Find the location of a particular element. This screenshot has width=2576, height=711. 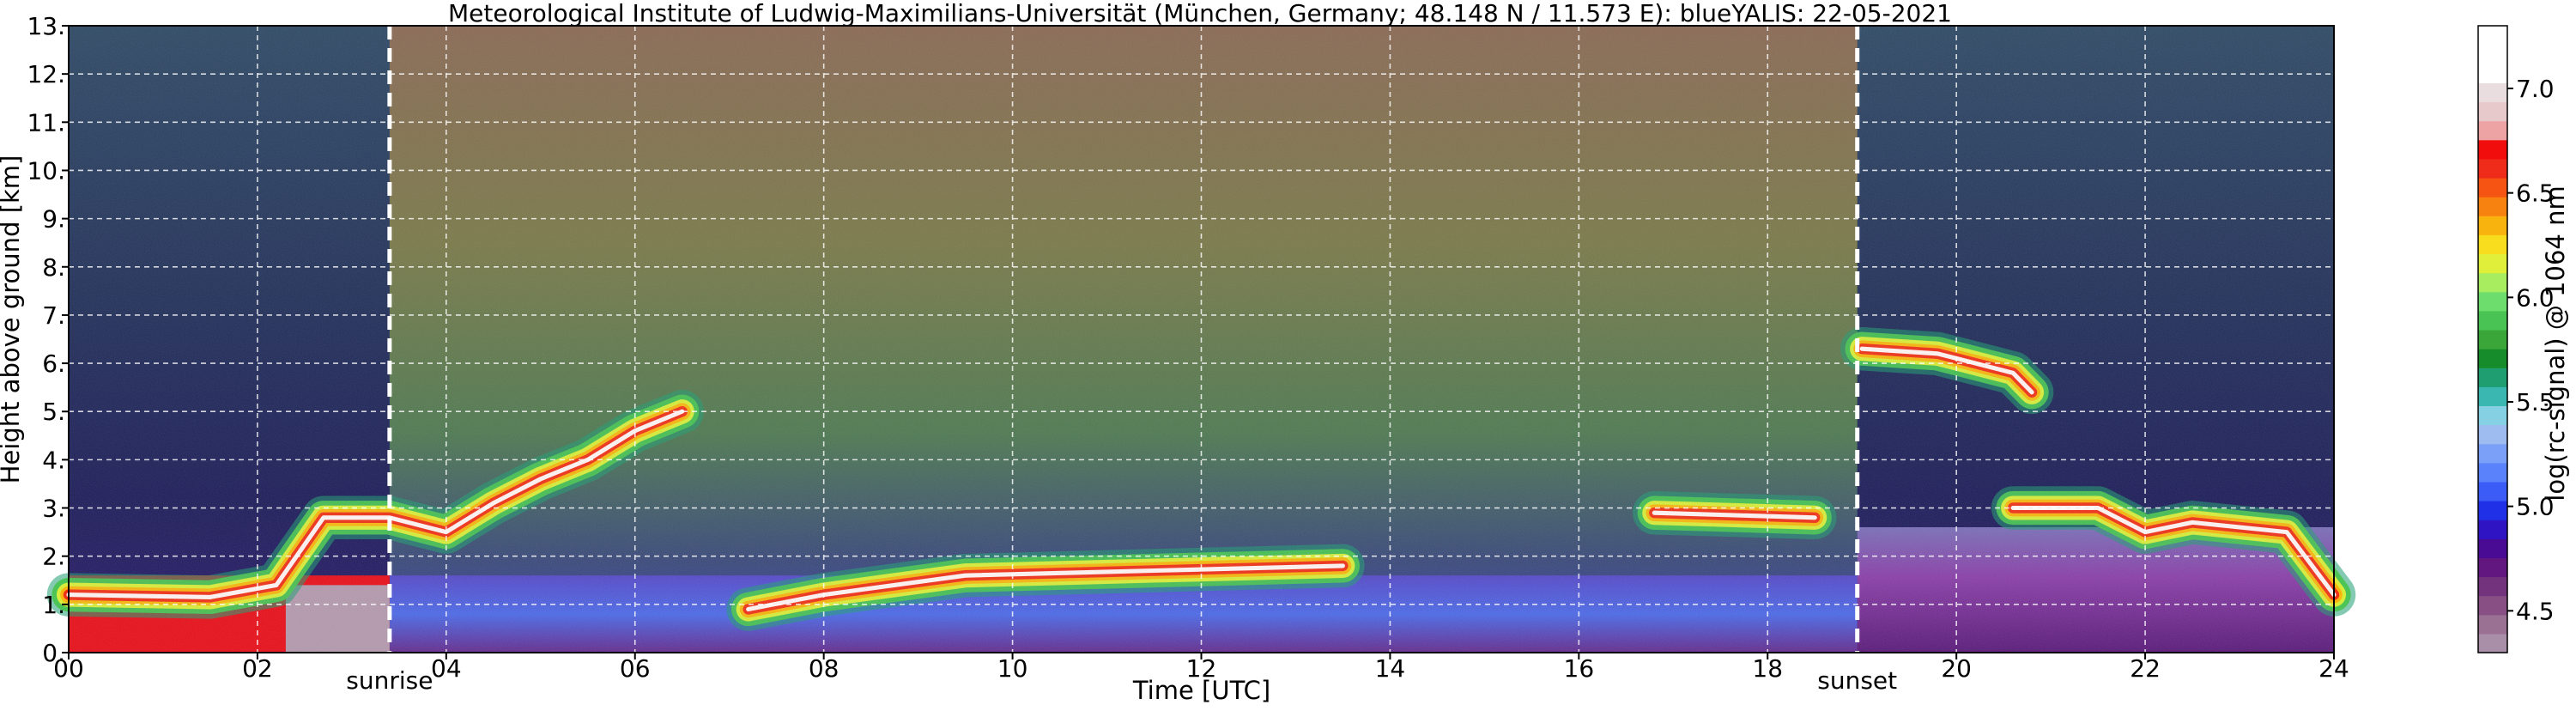

x-tick-label-00: 00 is located at coordinates (68, 668).